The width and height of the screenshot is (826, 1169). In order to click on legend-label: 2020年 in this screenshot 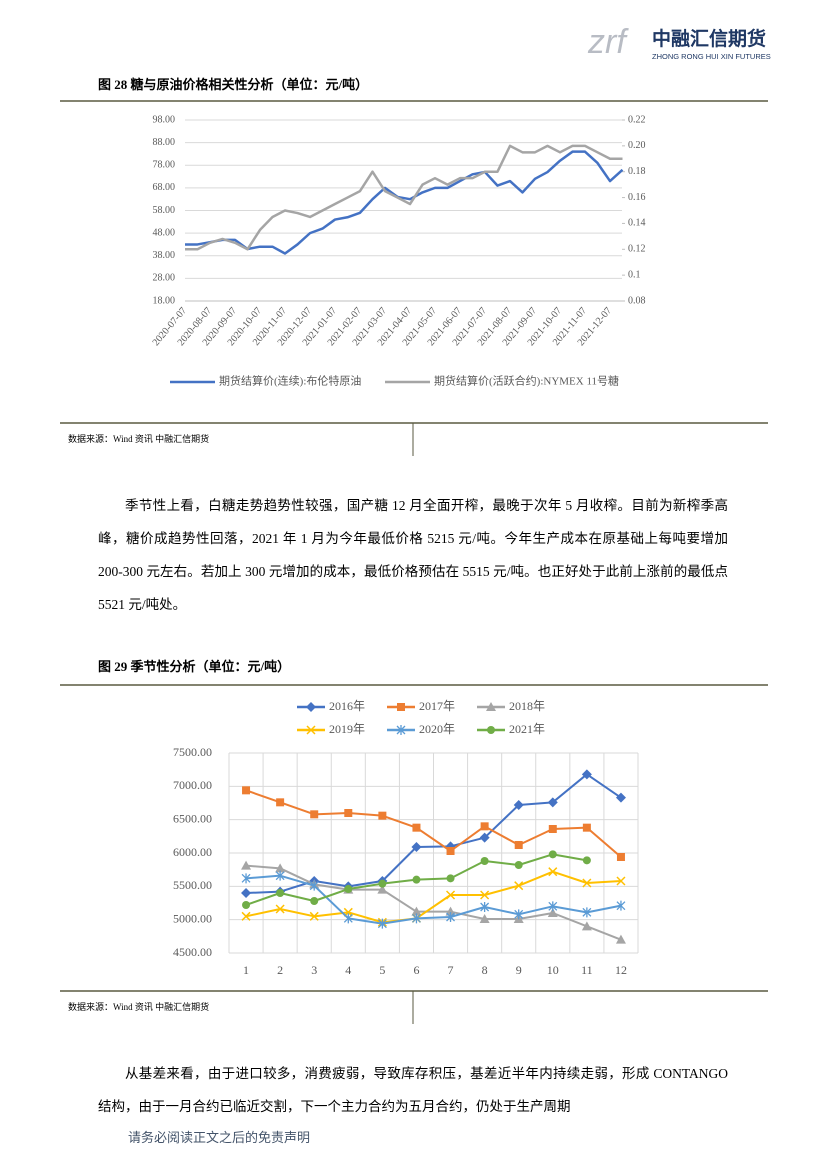, I will do `click(437, 729)`.